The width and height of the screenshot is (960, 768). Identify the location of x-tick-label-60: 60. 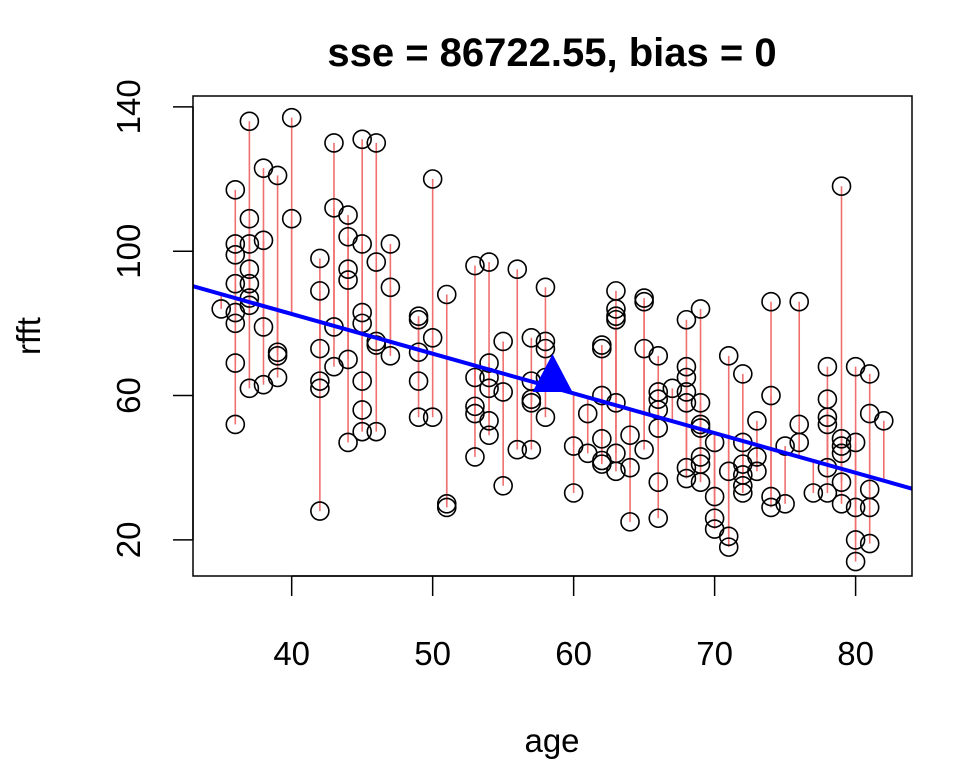
(573, 653).